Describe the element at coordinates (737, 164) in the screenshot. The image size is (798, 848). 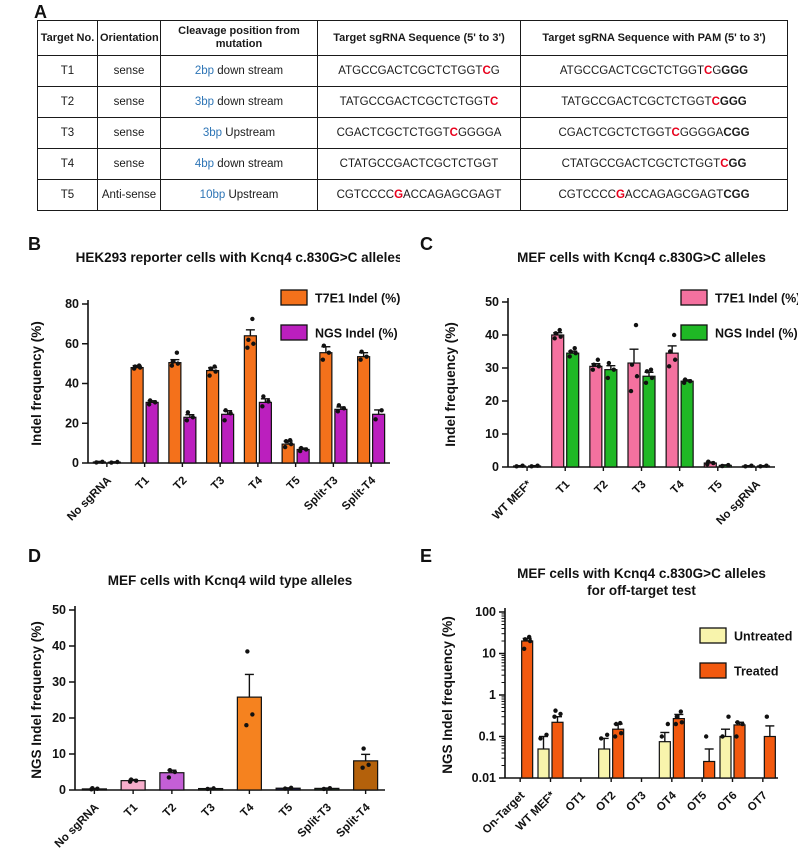
I see `pam-sequence: GG` at that location.